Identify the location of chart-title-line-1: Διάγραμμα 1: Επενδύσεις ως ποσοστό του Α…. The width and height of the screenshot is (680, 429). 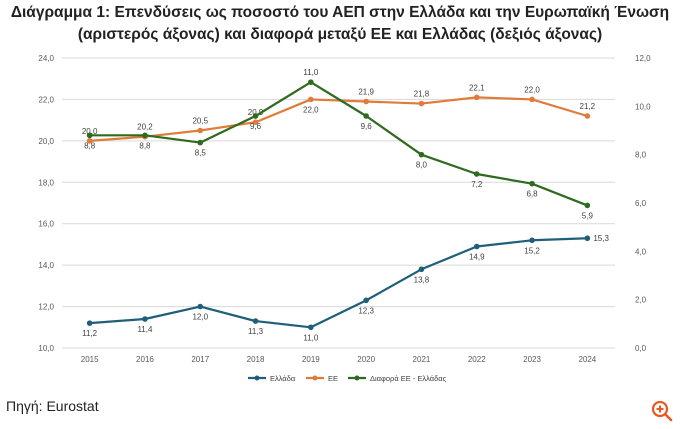
(340, 12).